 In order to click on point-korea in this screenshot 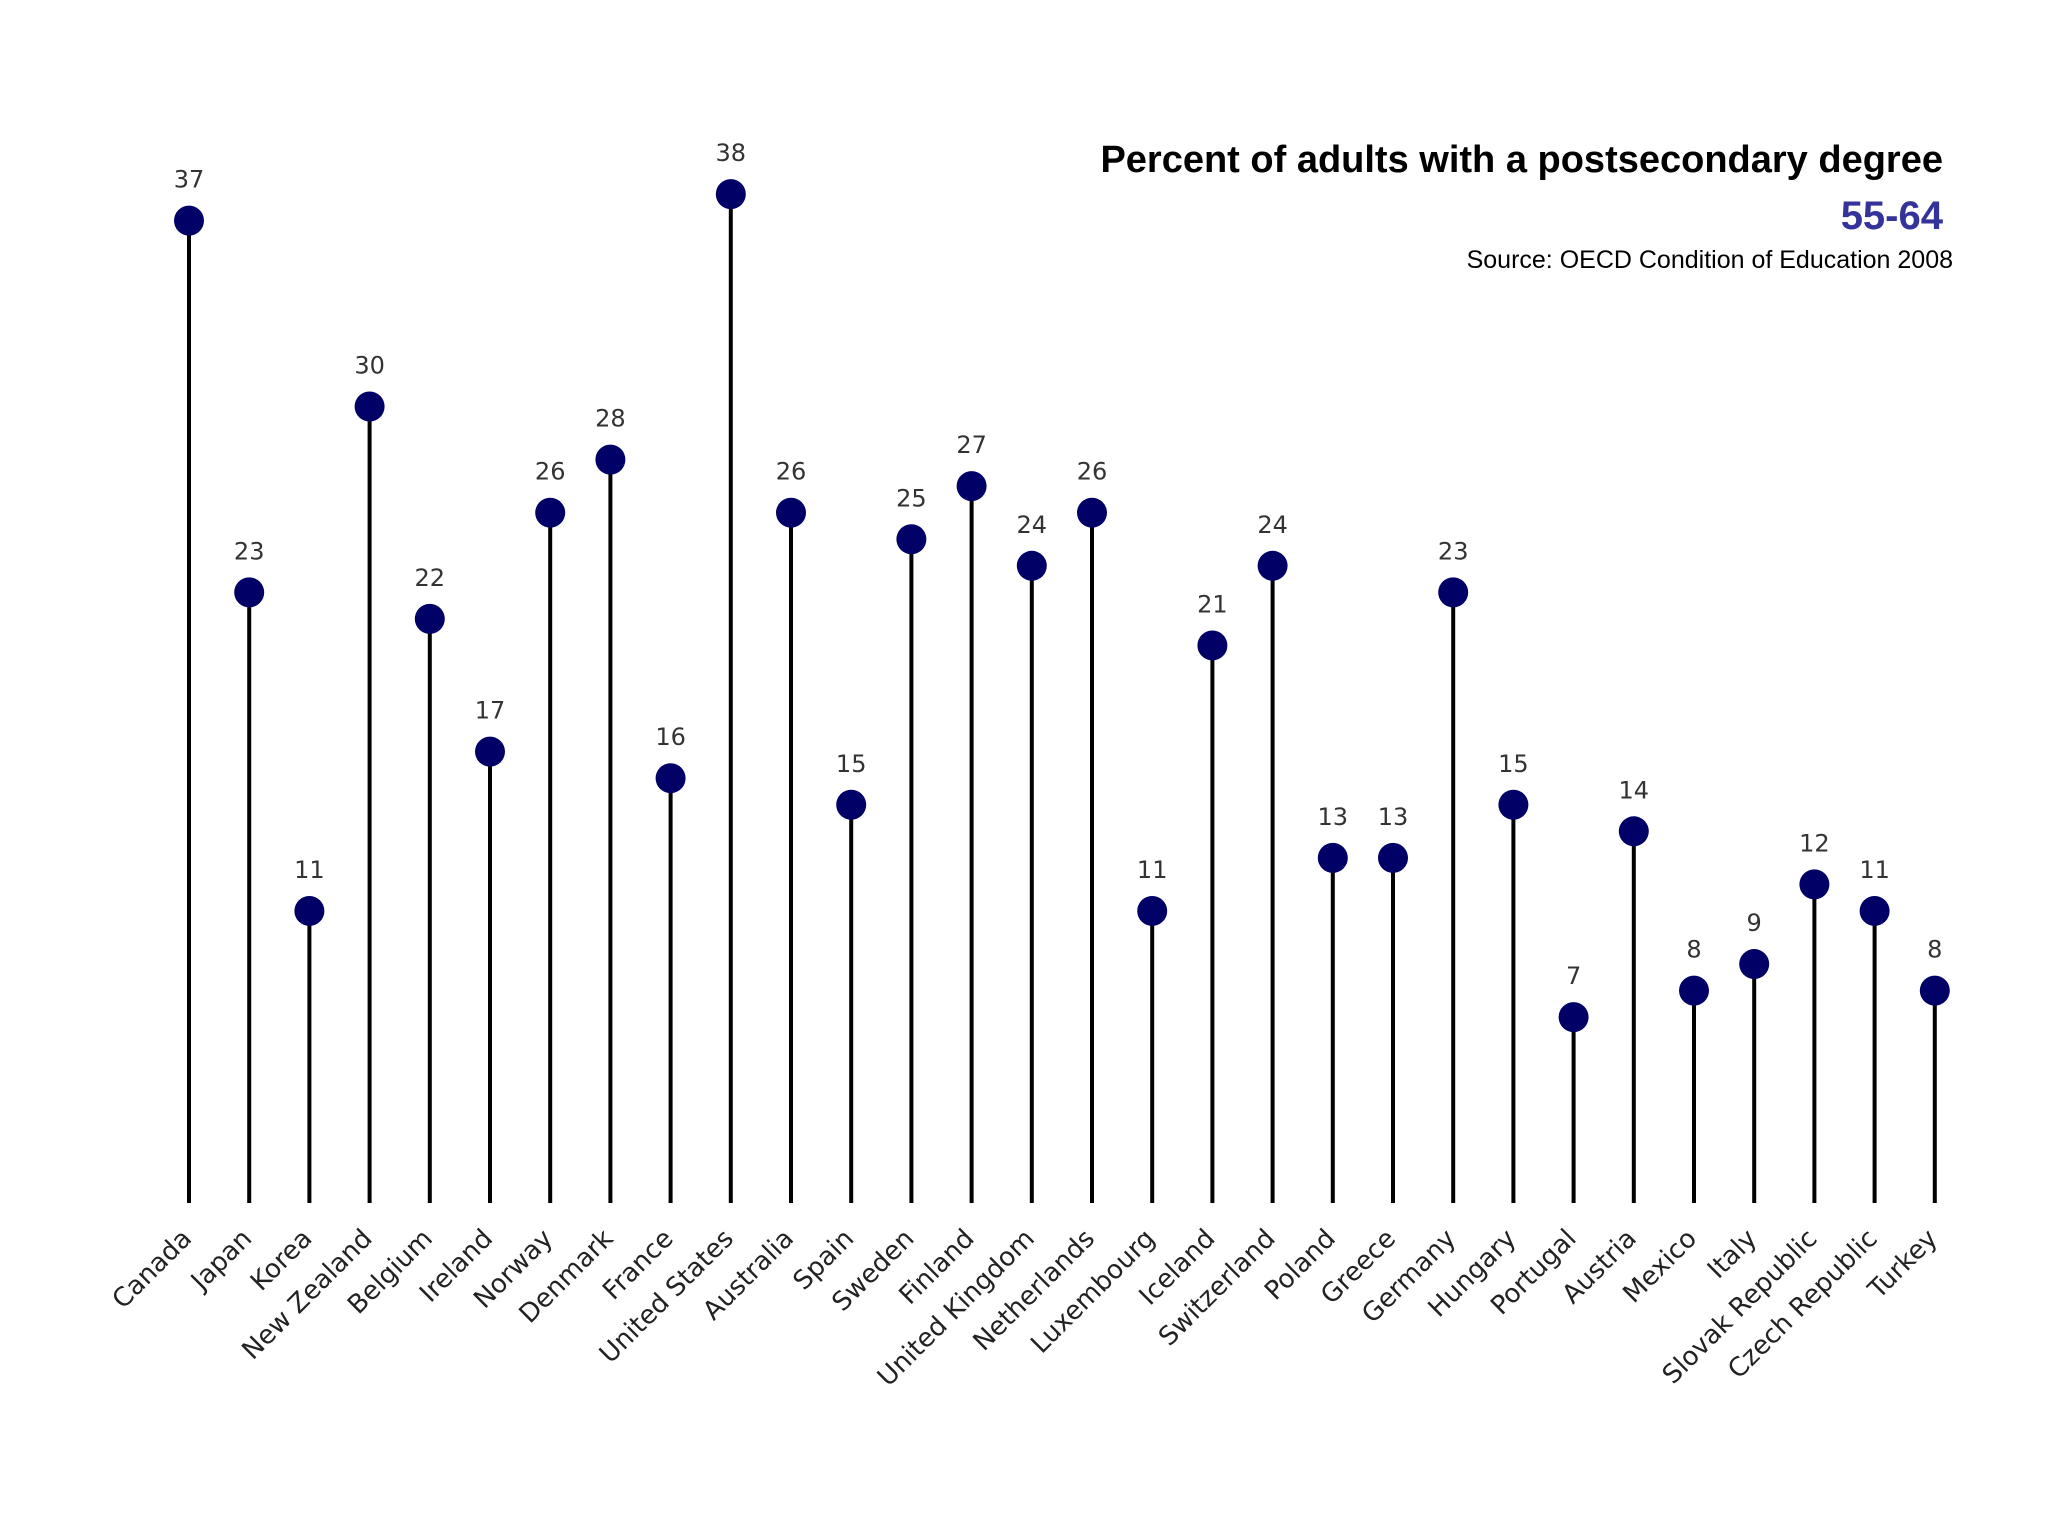, I will do `click(309, 910)`.